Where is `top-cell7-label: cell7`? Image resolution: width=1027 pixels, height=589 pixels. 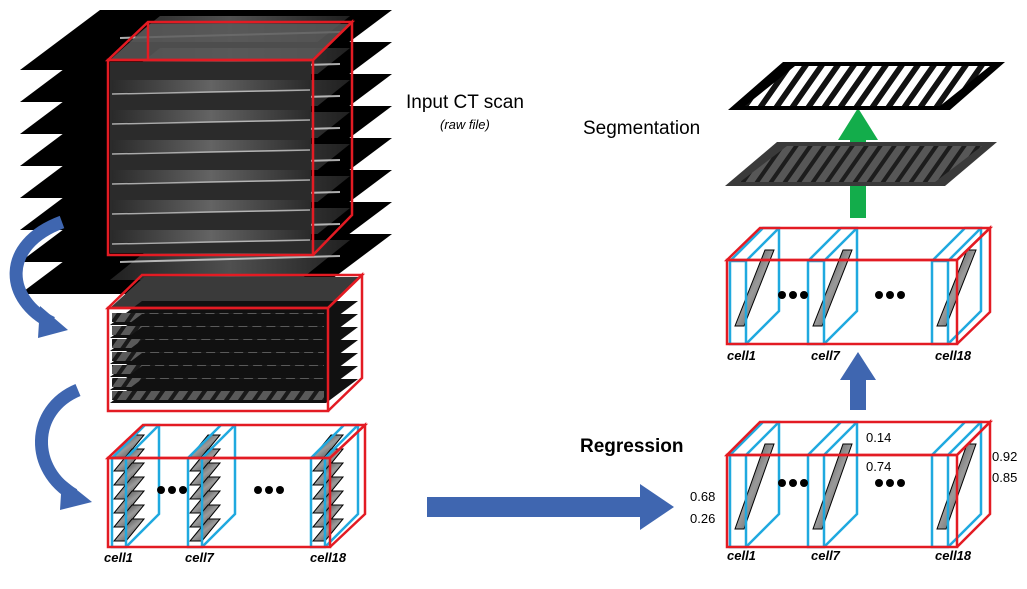
top-cell7-label: cell7 is located at coordinates (825, 355).